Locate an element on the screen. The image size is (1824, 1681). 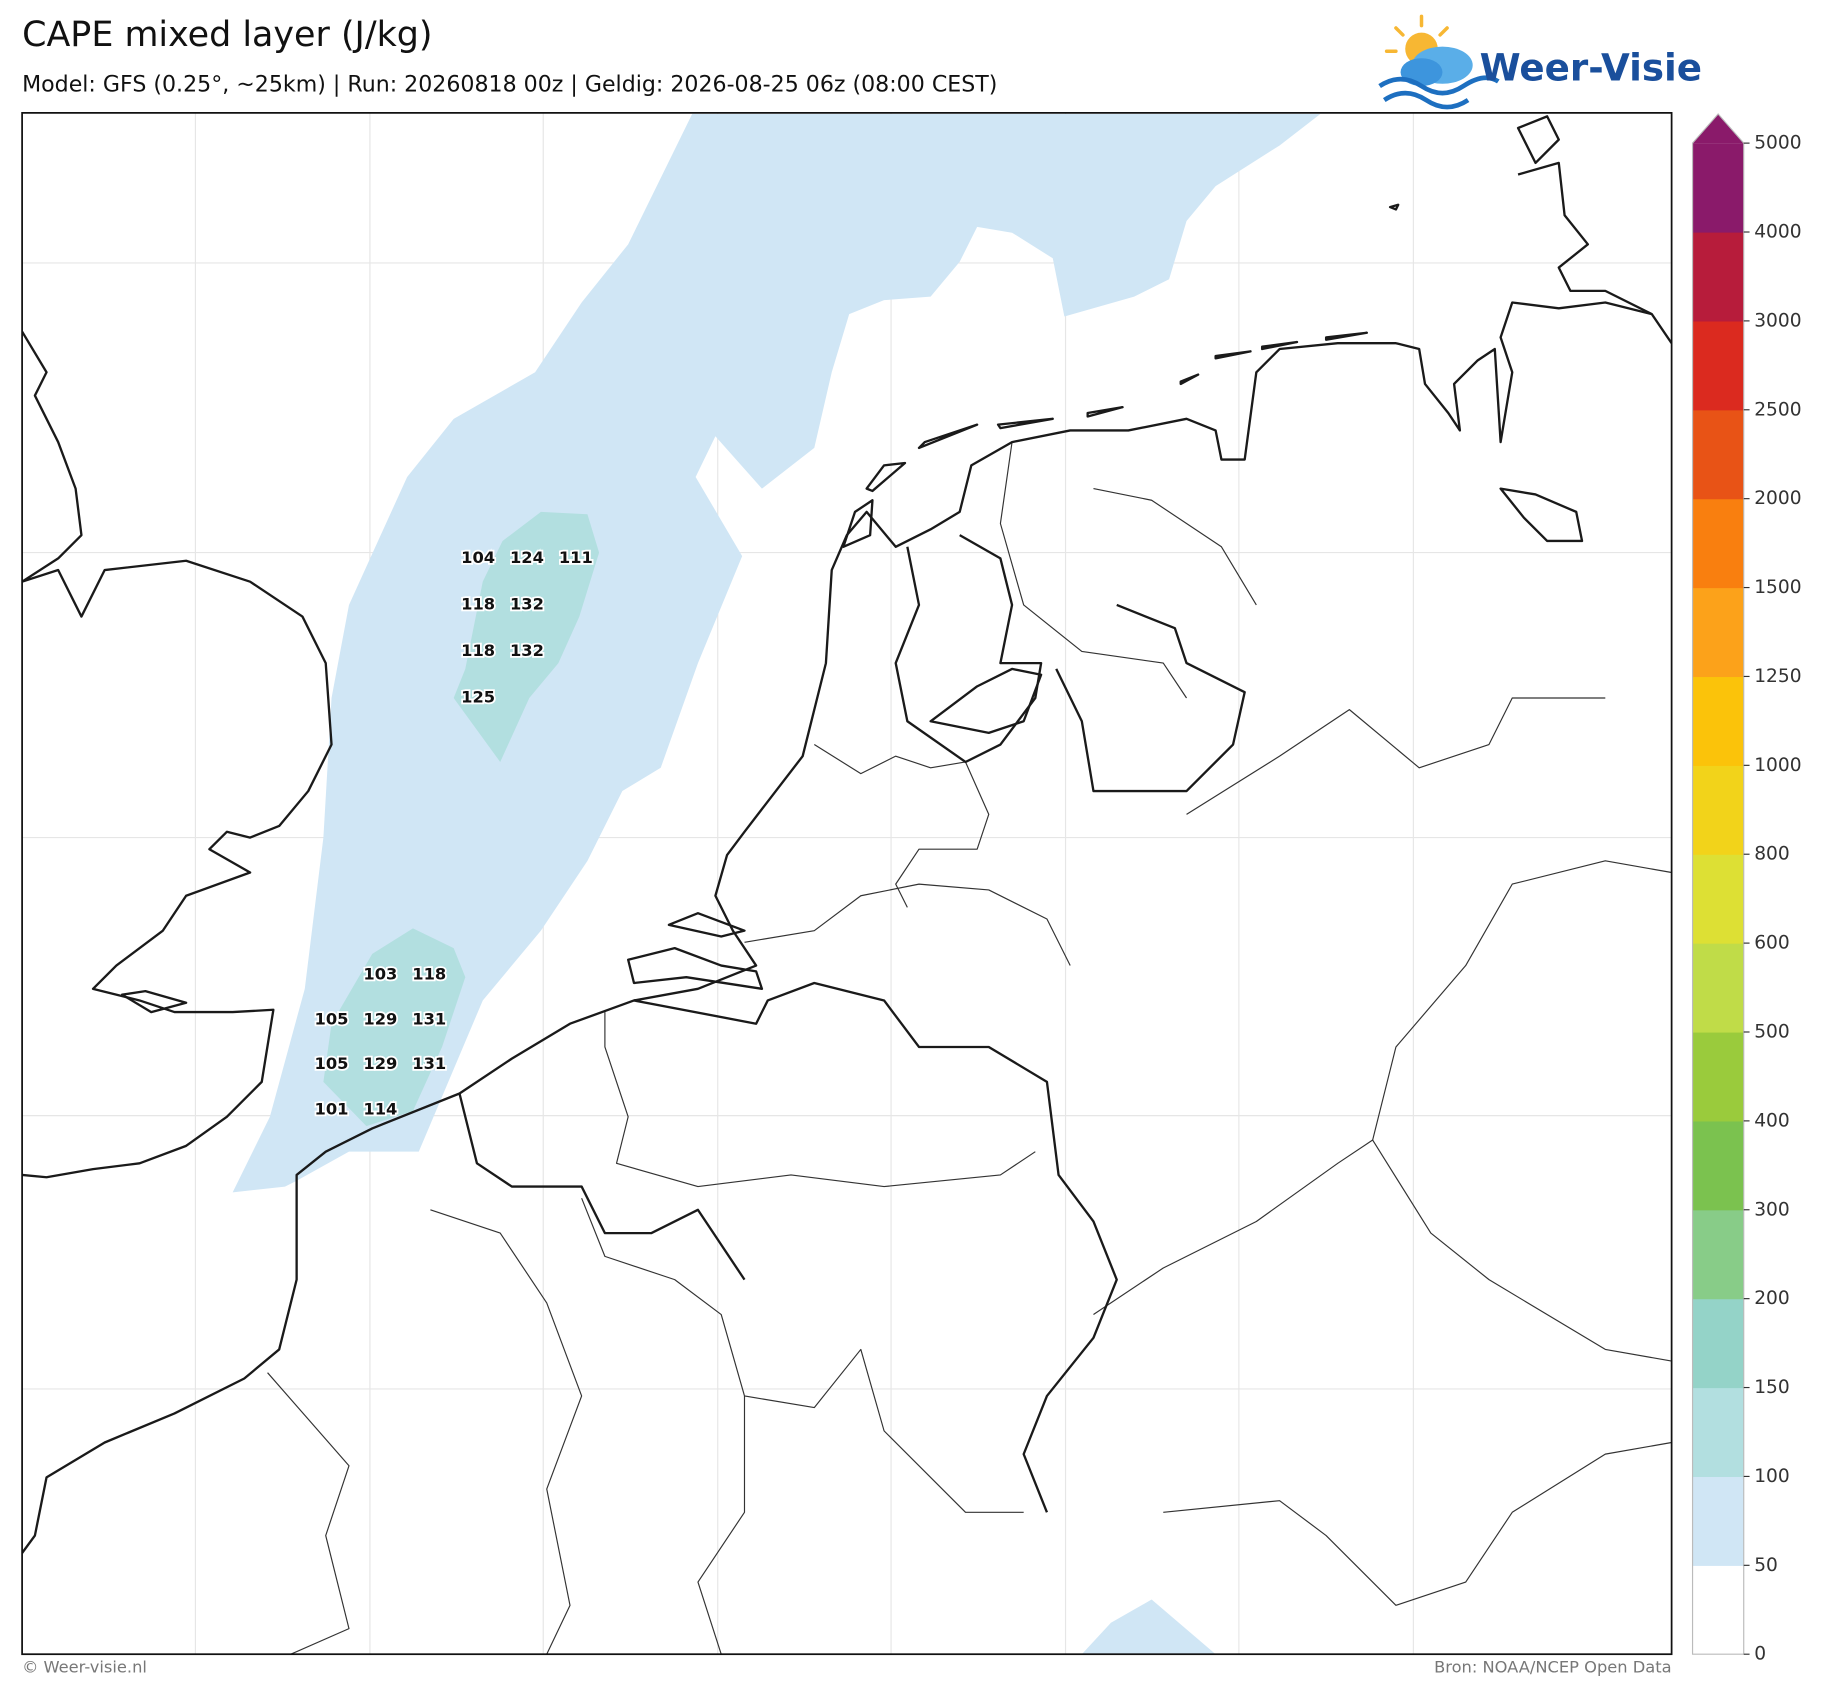
footer-credit: © Weer-visie.nl is located at coordinates (84, 1667).